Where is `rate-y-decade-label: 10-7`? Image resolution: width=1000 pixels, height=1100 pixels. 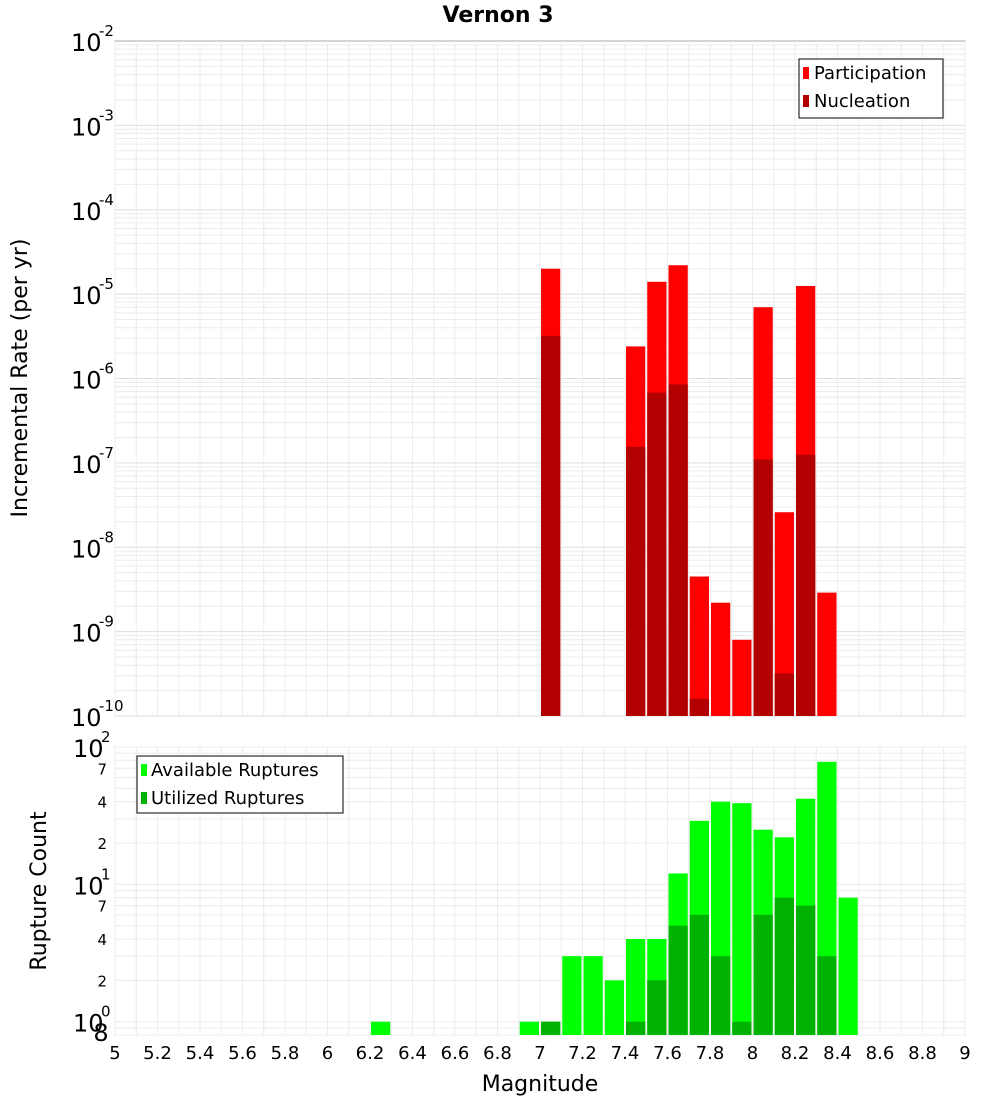
rate-y-decade-label: 10-7 is located at coordinates (92, 461).